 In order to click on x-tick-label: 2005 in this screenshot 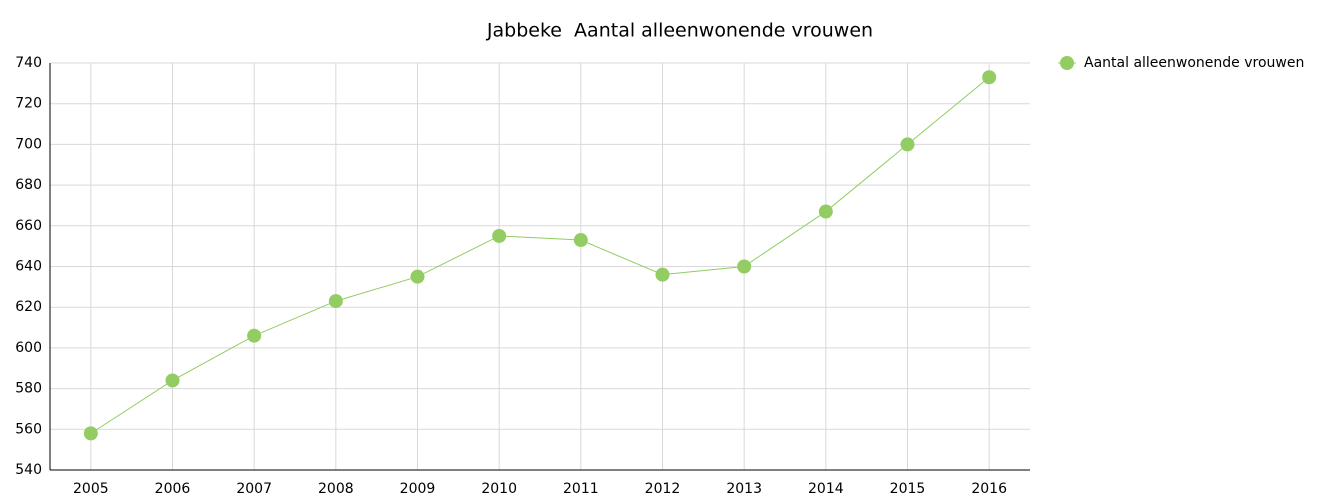, I will do `click(91, 489)`.